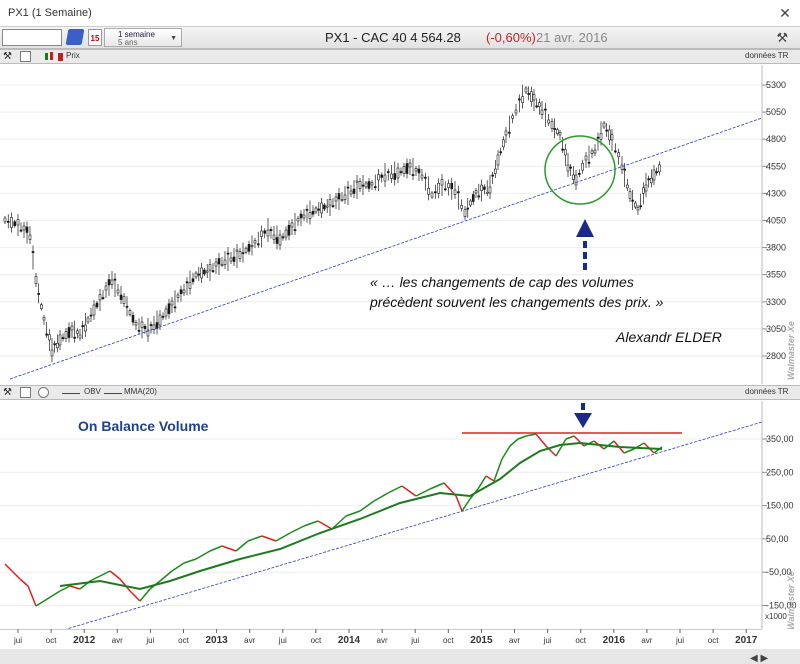  I want to click on price-tick-label: 3800, so click(776, 248).